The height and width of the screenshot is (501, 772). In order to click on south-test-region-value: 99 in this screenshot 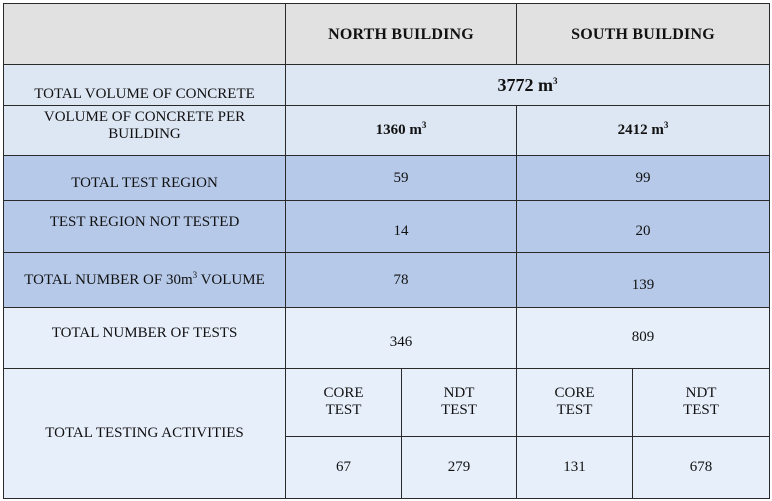, I will do `click(643, 178)`.